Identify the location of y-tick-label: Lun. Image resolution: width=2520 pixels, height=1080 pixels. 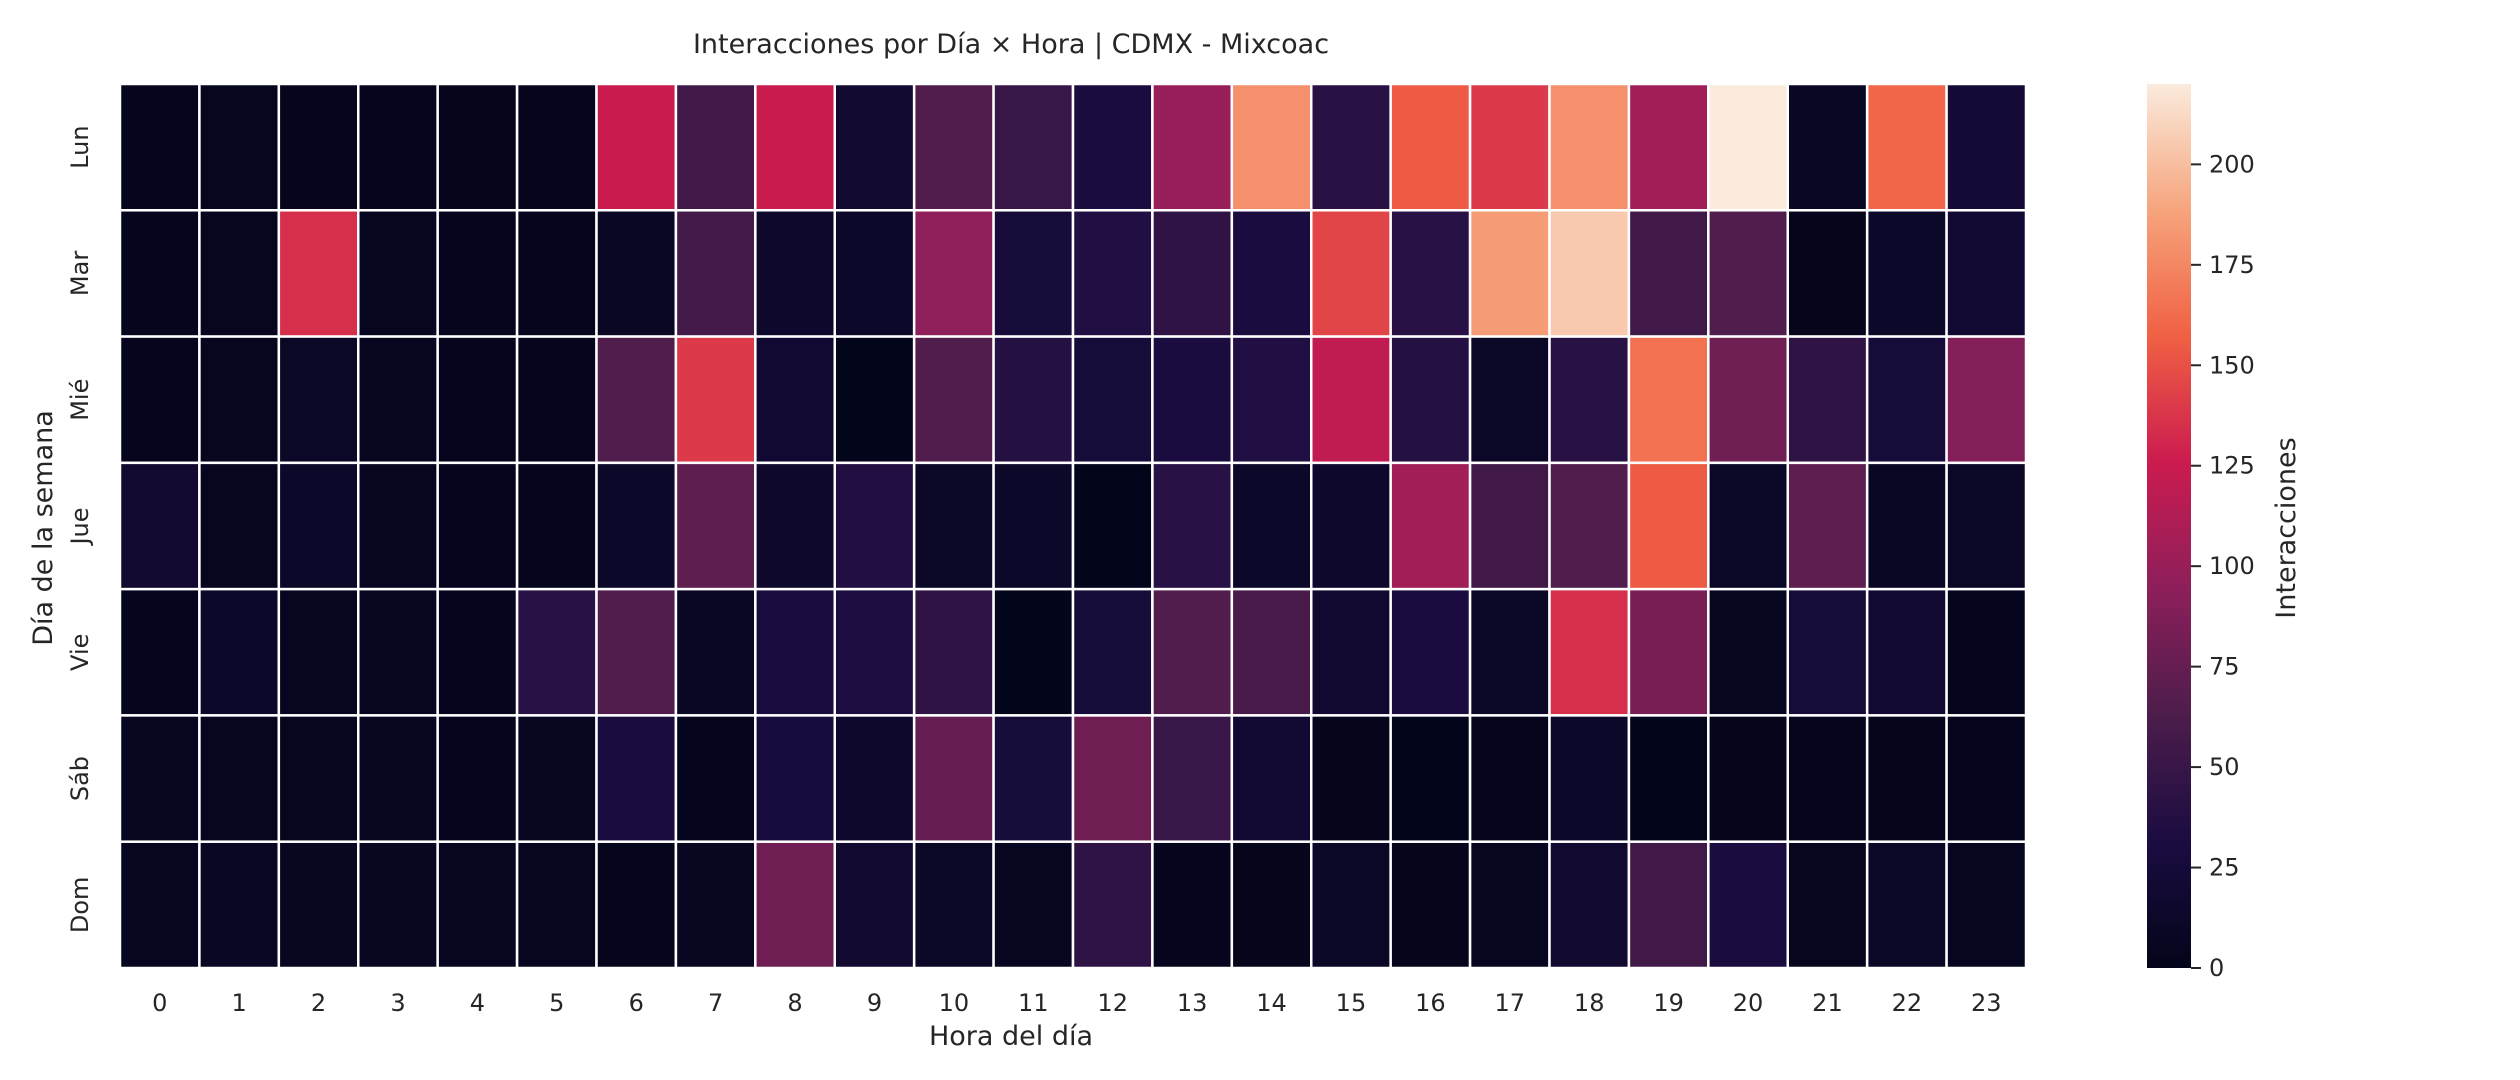
(80, 146).